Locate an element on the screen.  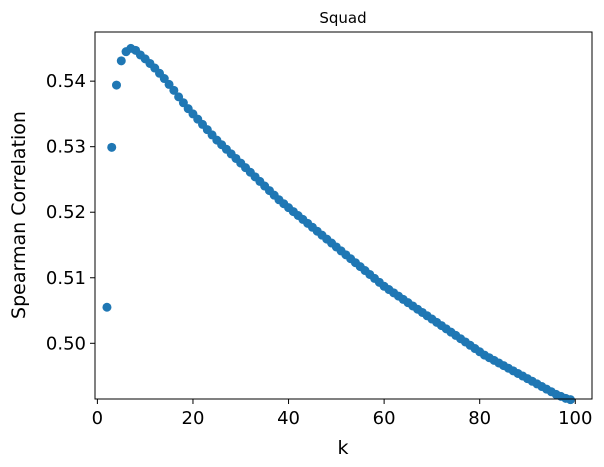
x-tick-label: 60 is located at coordinates (384, 418).